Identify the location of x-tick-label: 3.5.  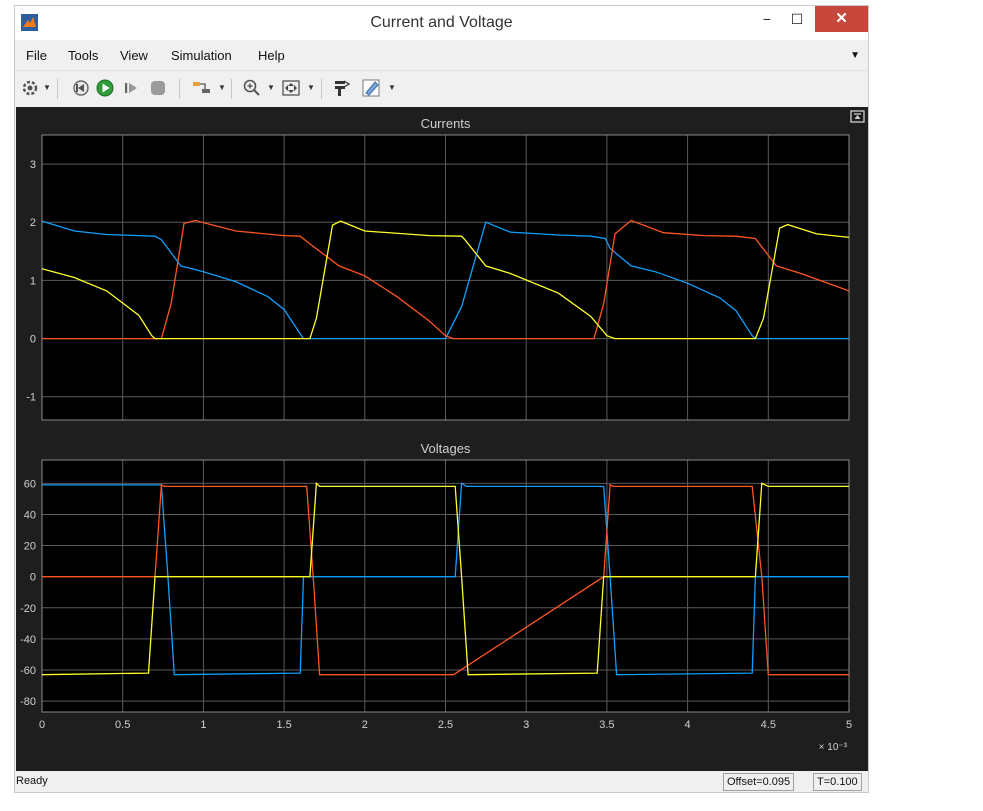
(606, 725).